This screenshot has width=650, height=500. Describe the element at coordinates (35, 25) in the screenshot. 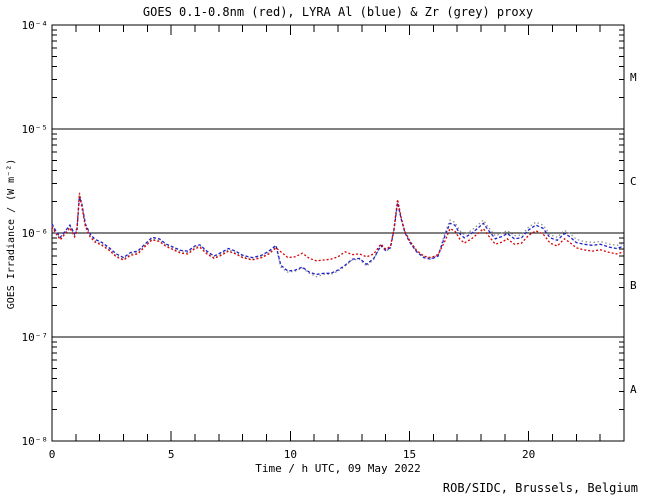

I see `y-tick-label: 10⁻⁴` at that location.